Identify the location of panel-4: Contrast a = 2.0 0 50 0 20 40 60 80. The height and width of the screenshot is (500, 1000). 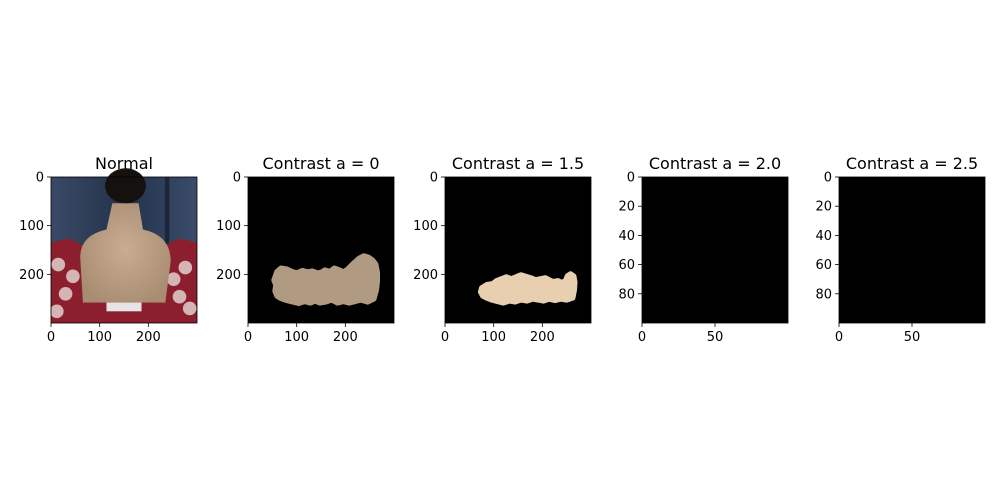
(703, 249).